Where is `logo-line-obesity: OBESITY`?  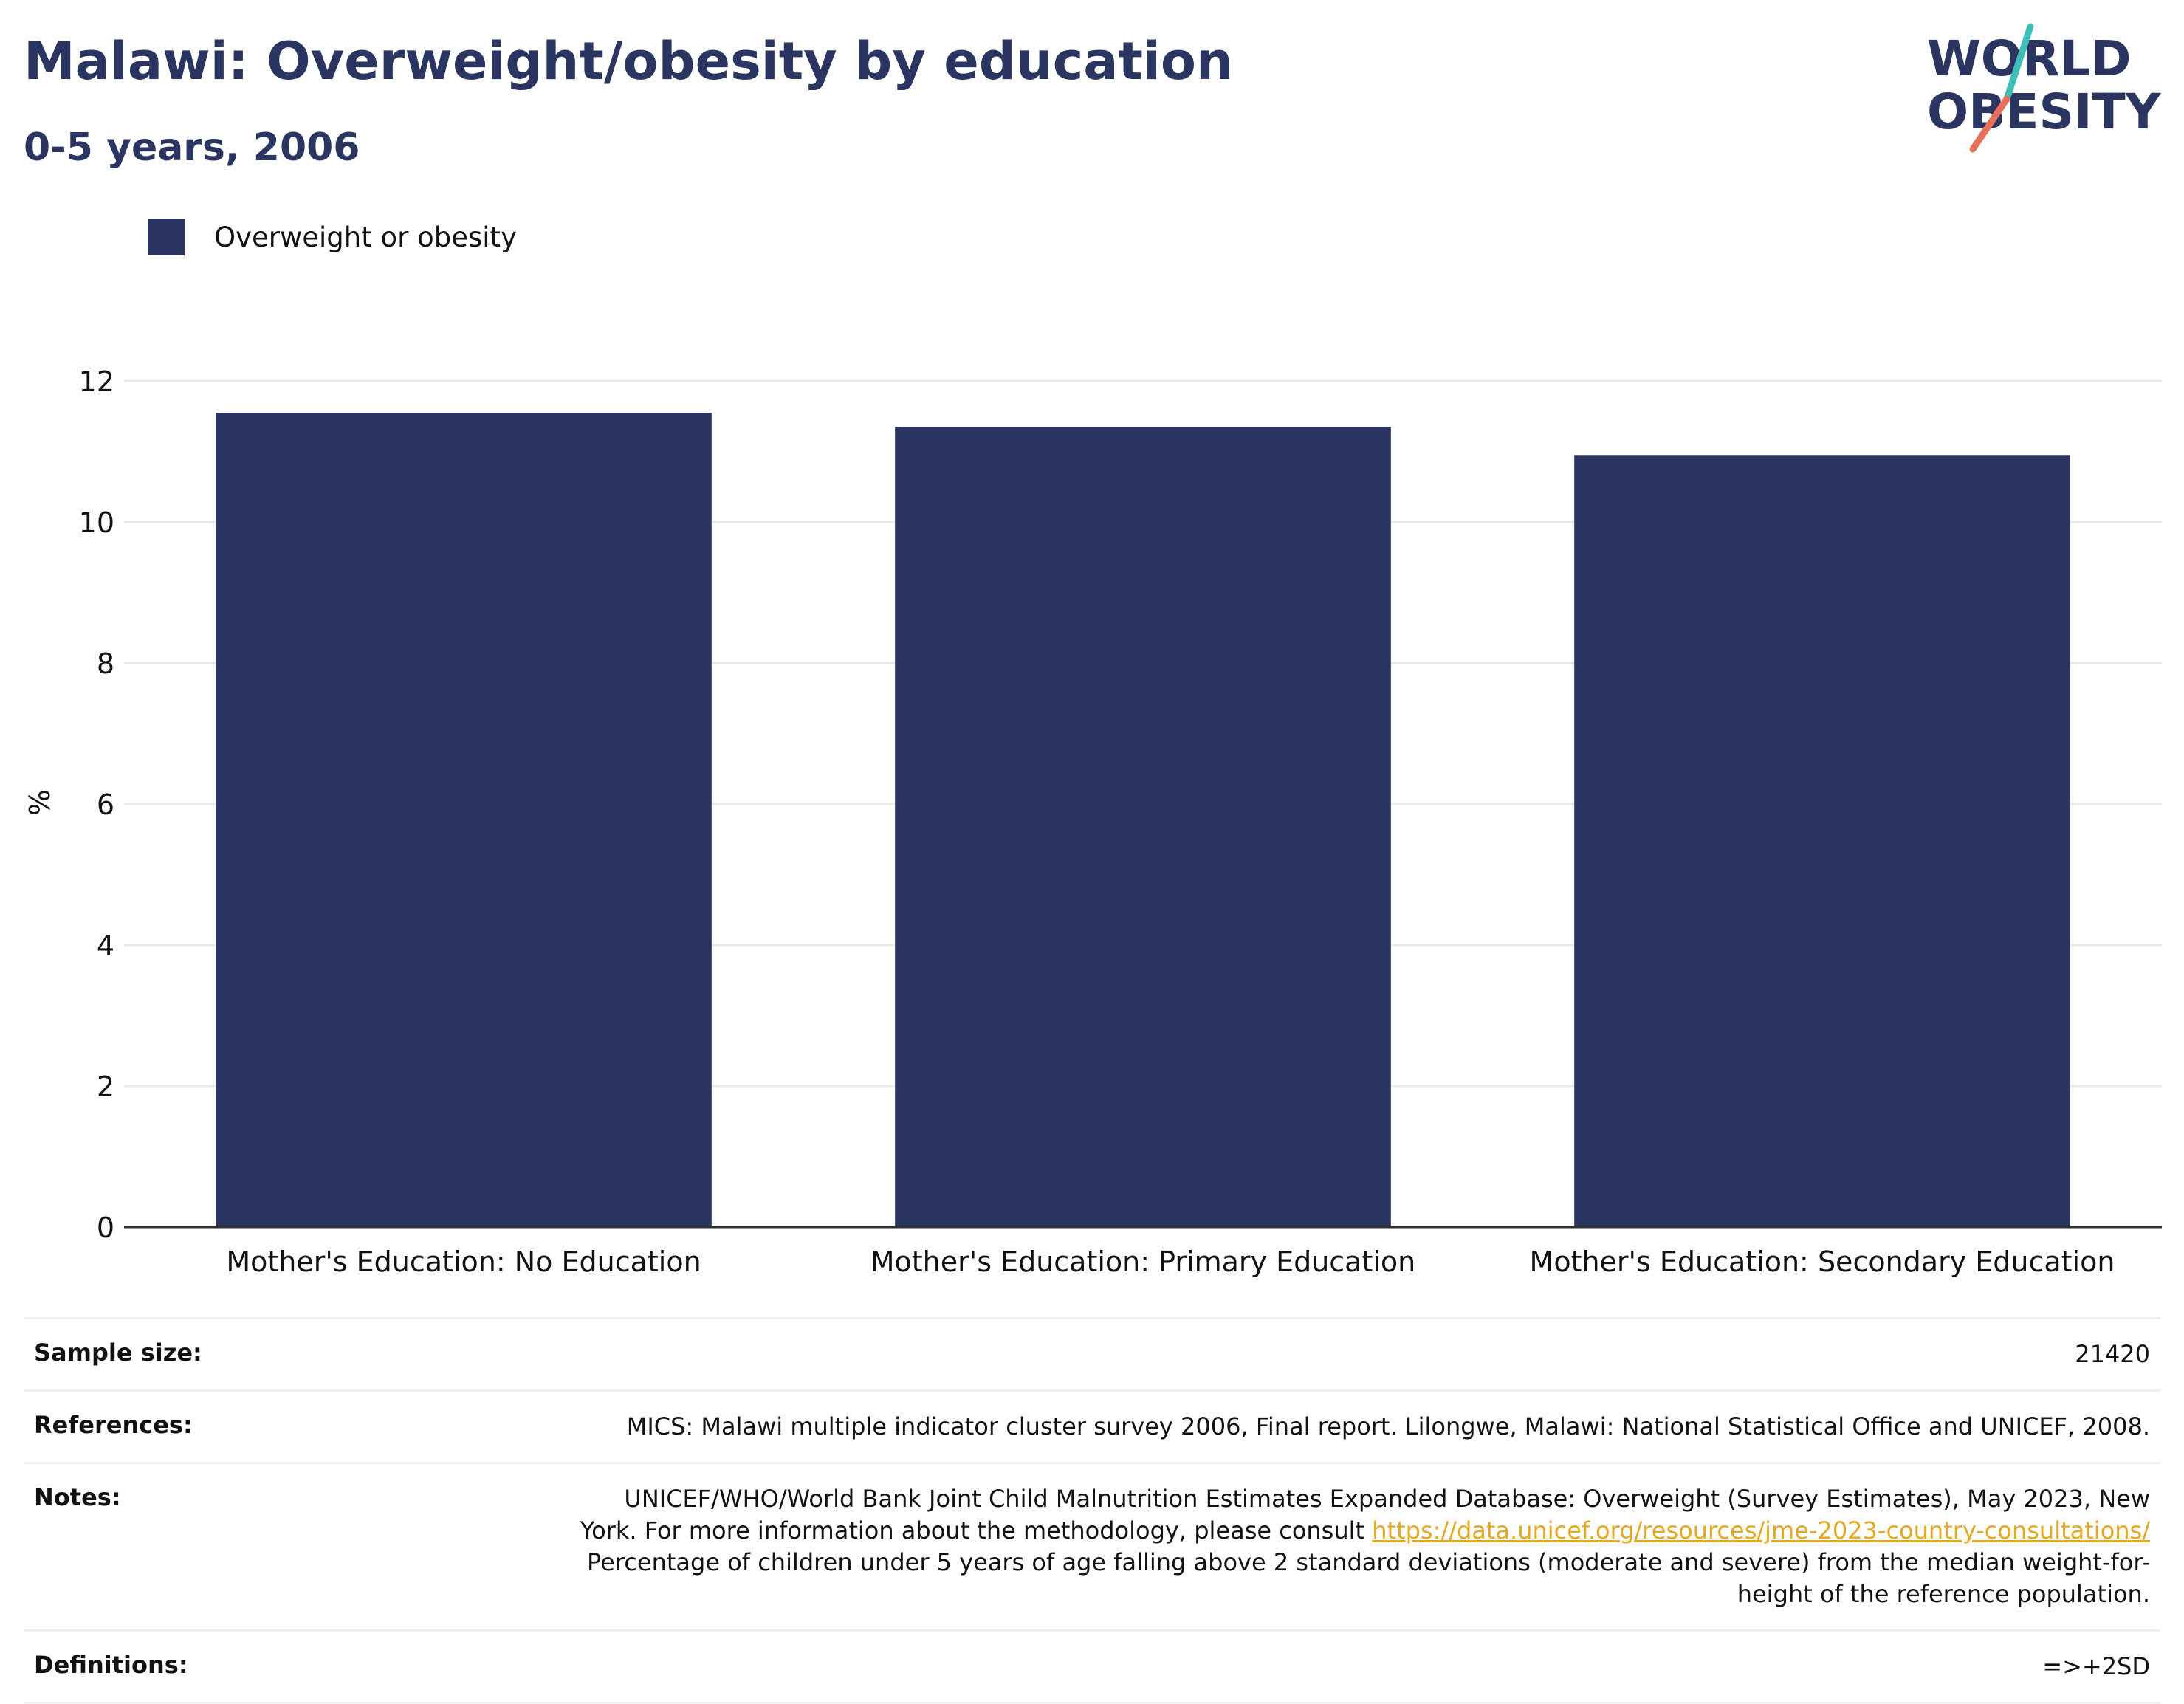
logo-line-obesity: OBESITY is located at coordinates (2045, 111).